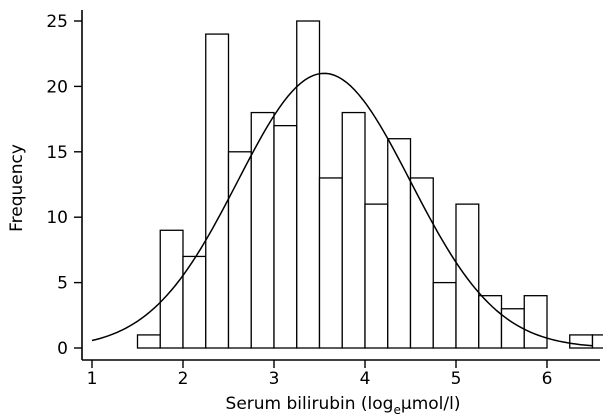  Describe the element at coordinates (456, 379) in the screenshot. I see `x-tick-label: 5` at that location.